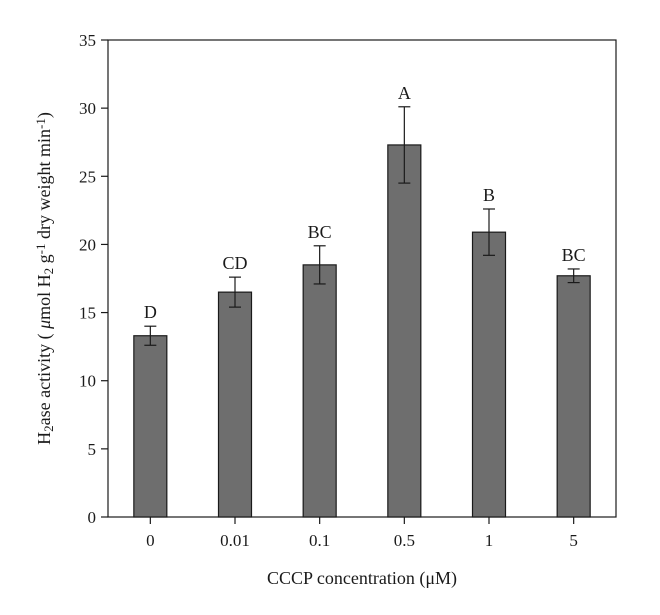 The image size is (660, 615). I want to click on y-tick-label: 10, so click(87, 381).